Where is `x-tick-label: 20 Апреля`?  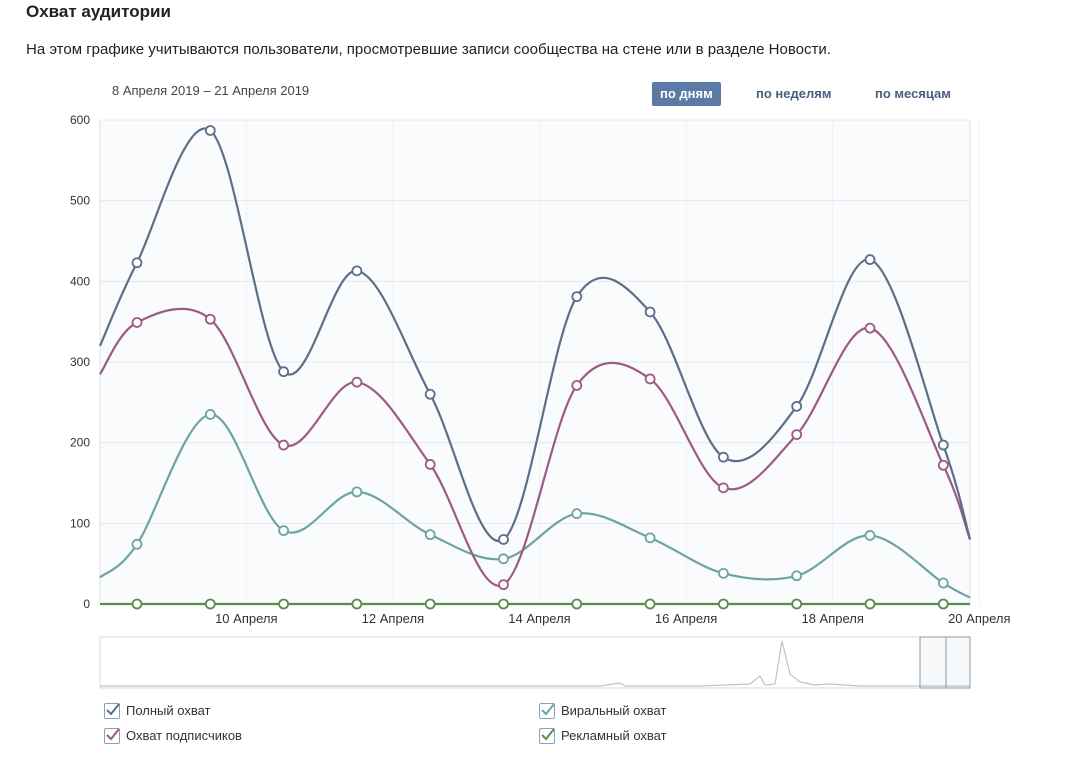 x-tick-label: 20 Апреля is located at coordinates (979, 618).